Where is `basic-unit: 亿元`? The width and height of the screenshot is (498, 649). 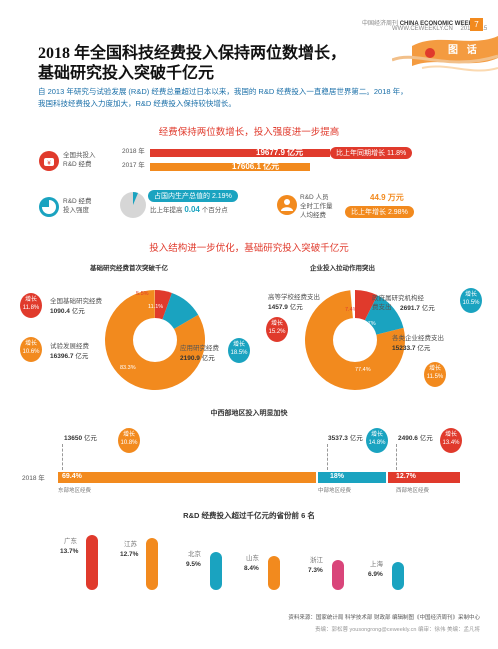 basic-unit: 亿元 is located at coordinates (78, 311).